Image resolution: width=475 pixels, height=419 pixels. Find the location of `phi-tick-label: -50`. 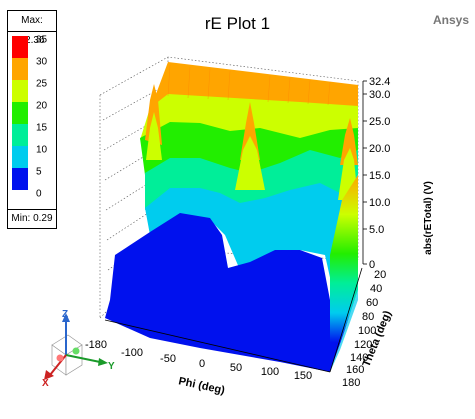

phi-tick-label: -50 is located at coordinates (168, 359).